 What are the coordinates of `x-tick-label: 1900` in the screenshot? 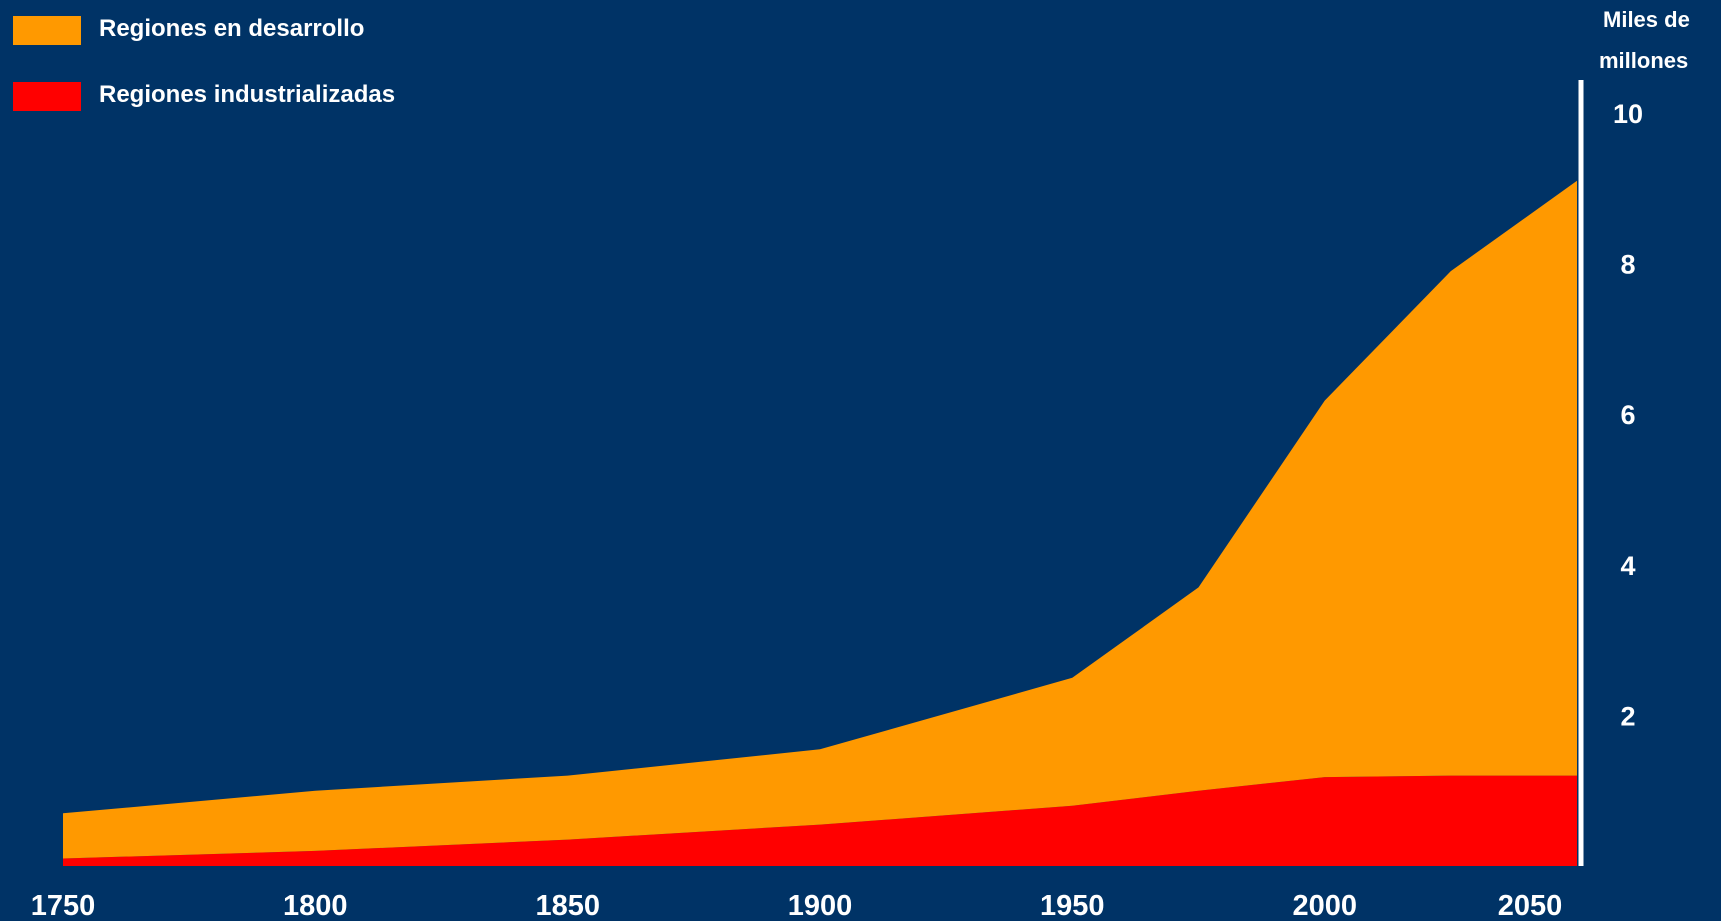 It's located at (820, 905).